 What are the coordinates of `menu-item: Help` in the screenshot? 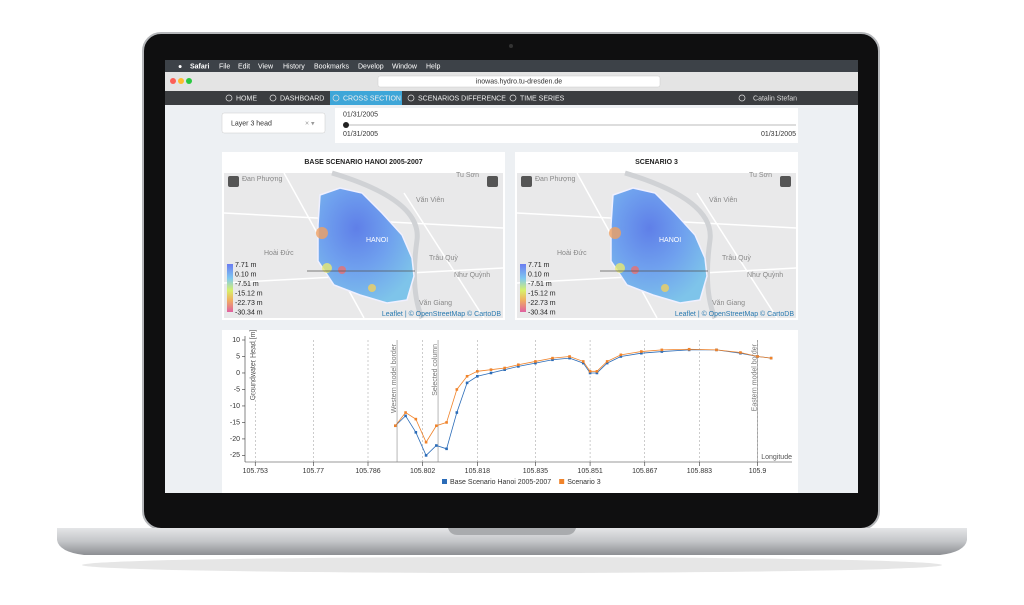 It's located at (433, 66).